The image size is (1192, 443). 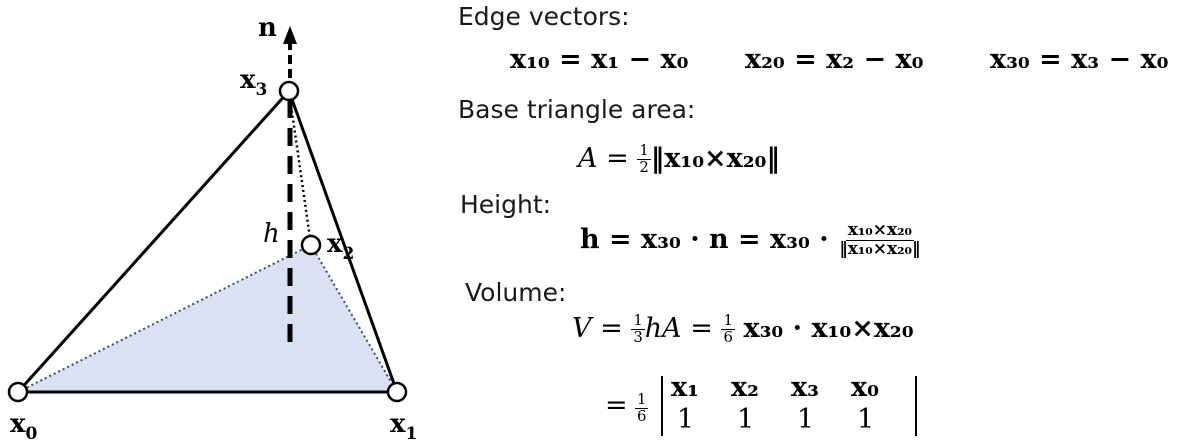 I want to click on det-cell: x₃, so click(x=805, y=387).